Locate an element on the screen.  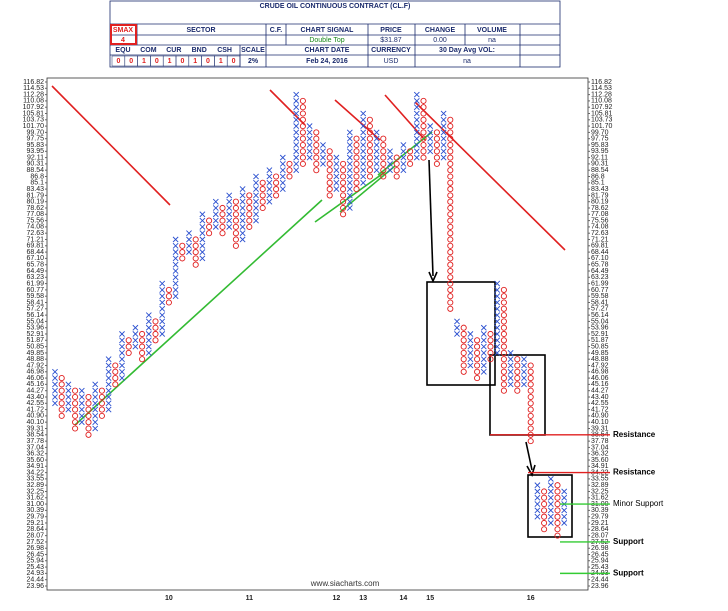
y-tick-label-right: 25.43 is located at coordinates (600, 567).